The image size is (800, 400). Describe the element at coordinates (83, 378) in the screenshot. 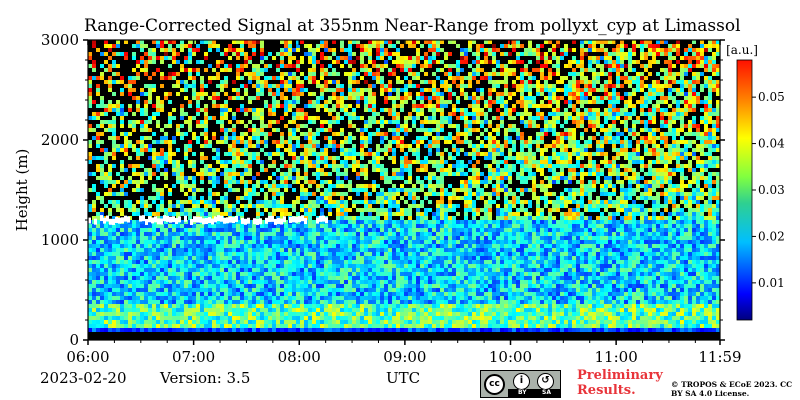

I see `date-label: 2023-02-20` at that location.